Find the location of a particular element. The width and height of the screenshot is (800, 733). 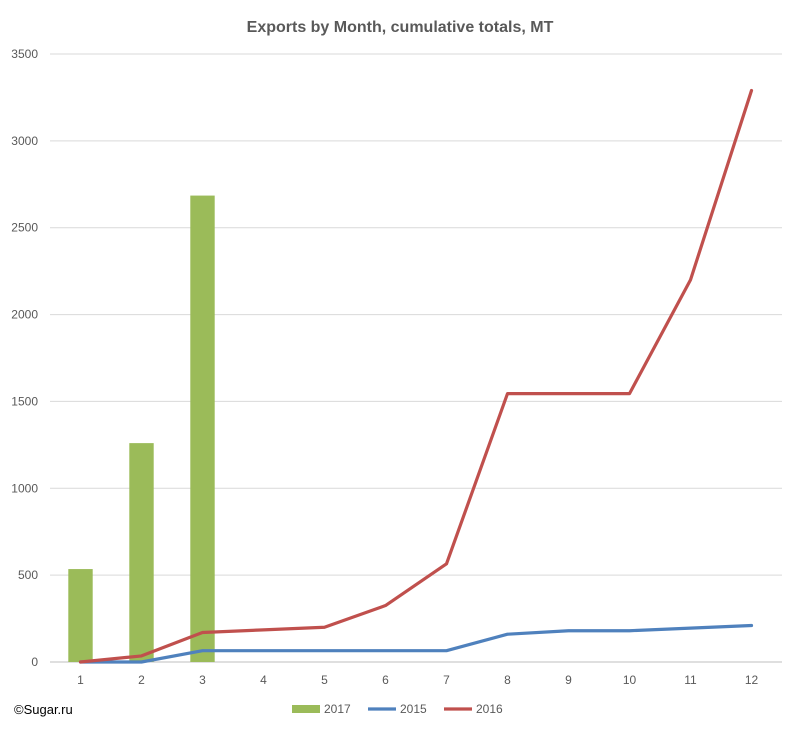

y-tick-label: 2000 is located at coordinates (24, 315).